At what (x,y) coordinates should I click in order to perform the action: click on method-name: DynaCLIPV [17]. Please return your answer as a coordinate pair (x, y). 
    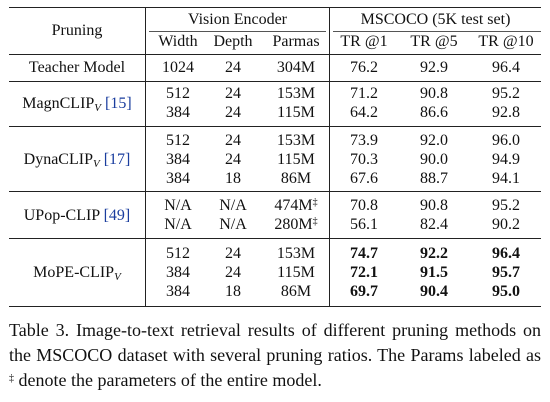
    Looking at the image, I should click on (77, 160).